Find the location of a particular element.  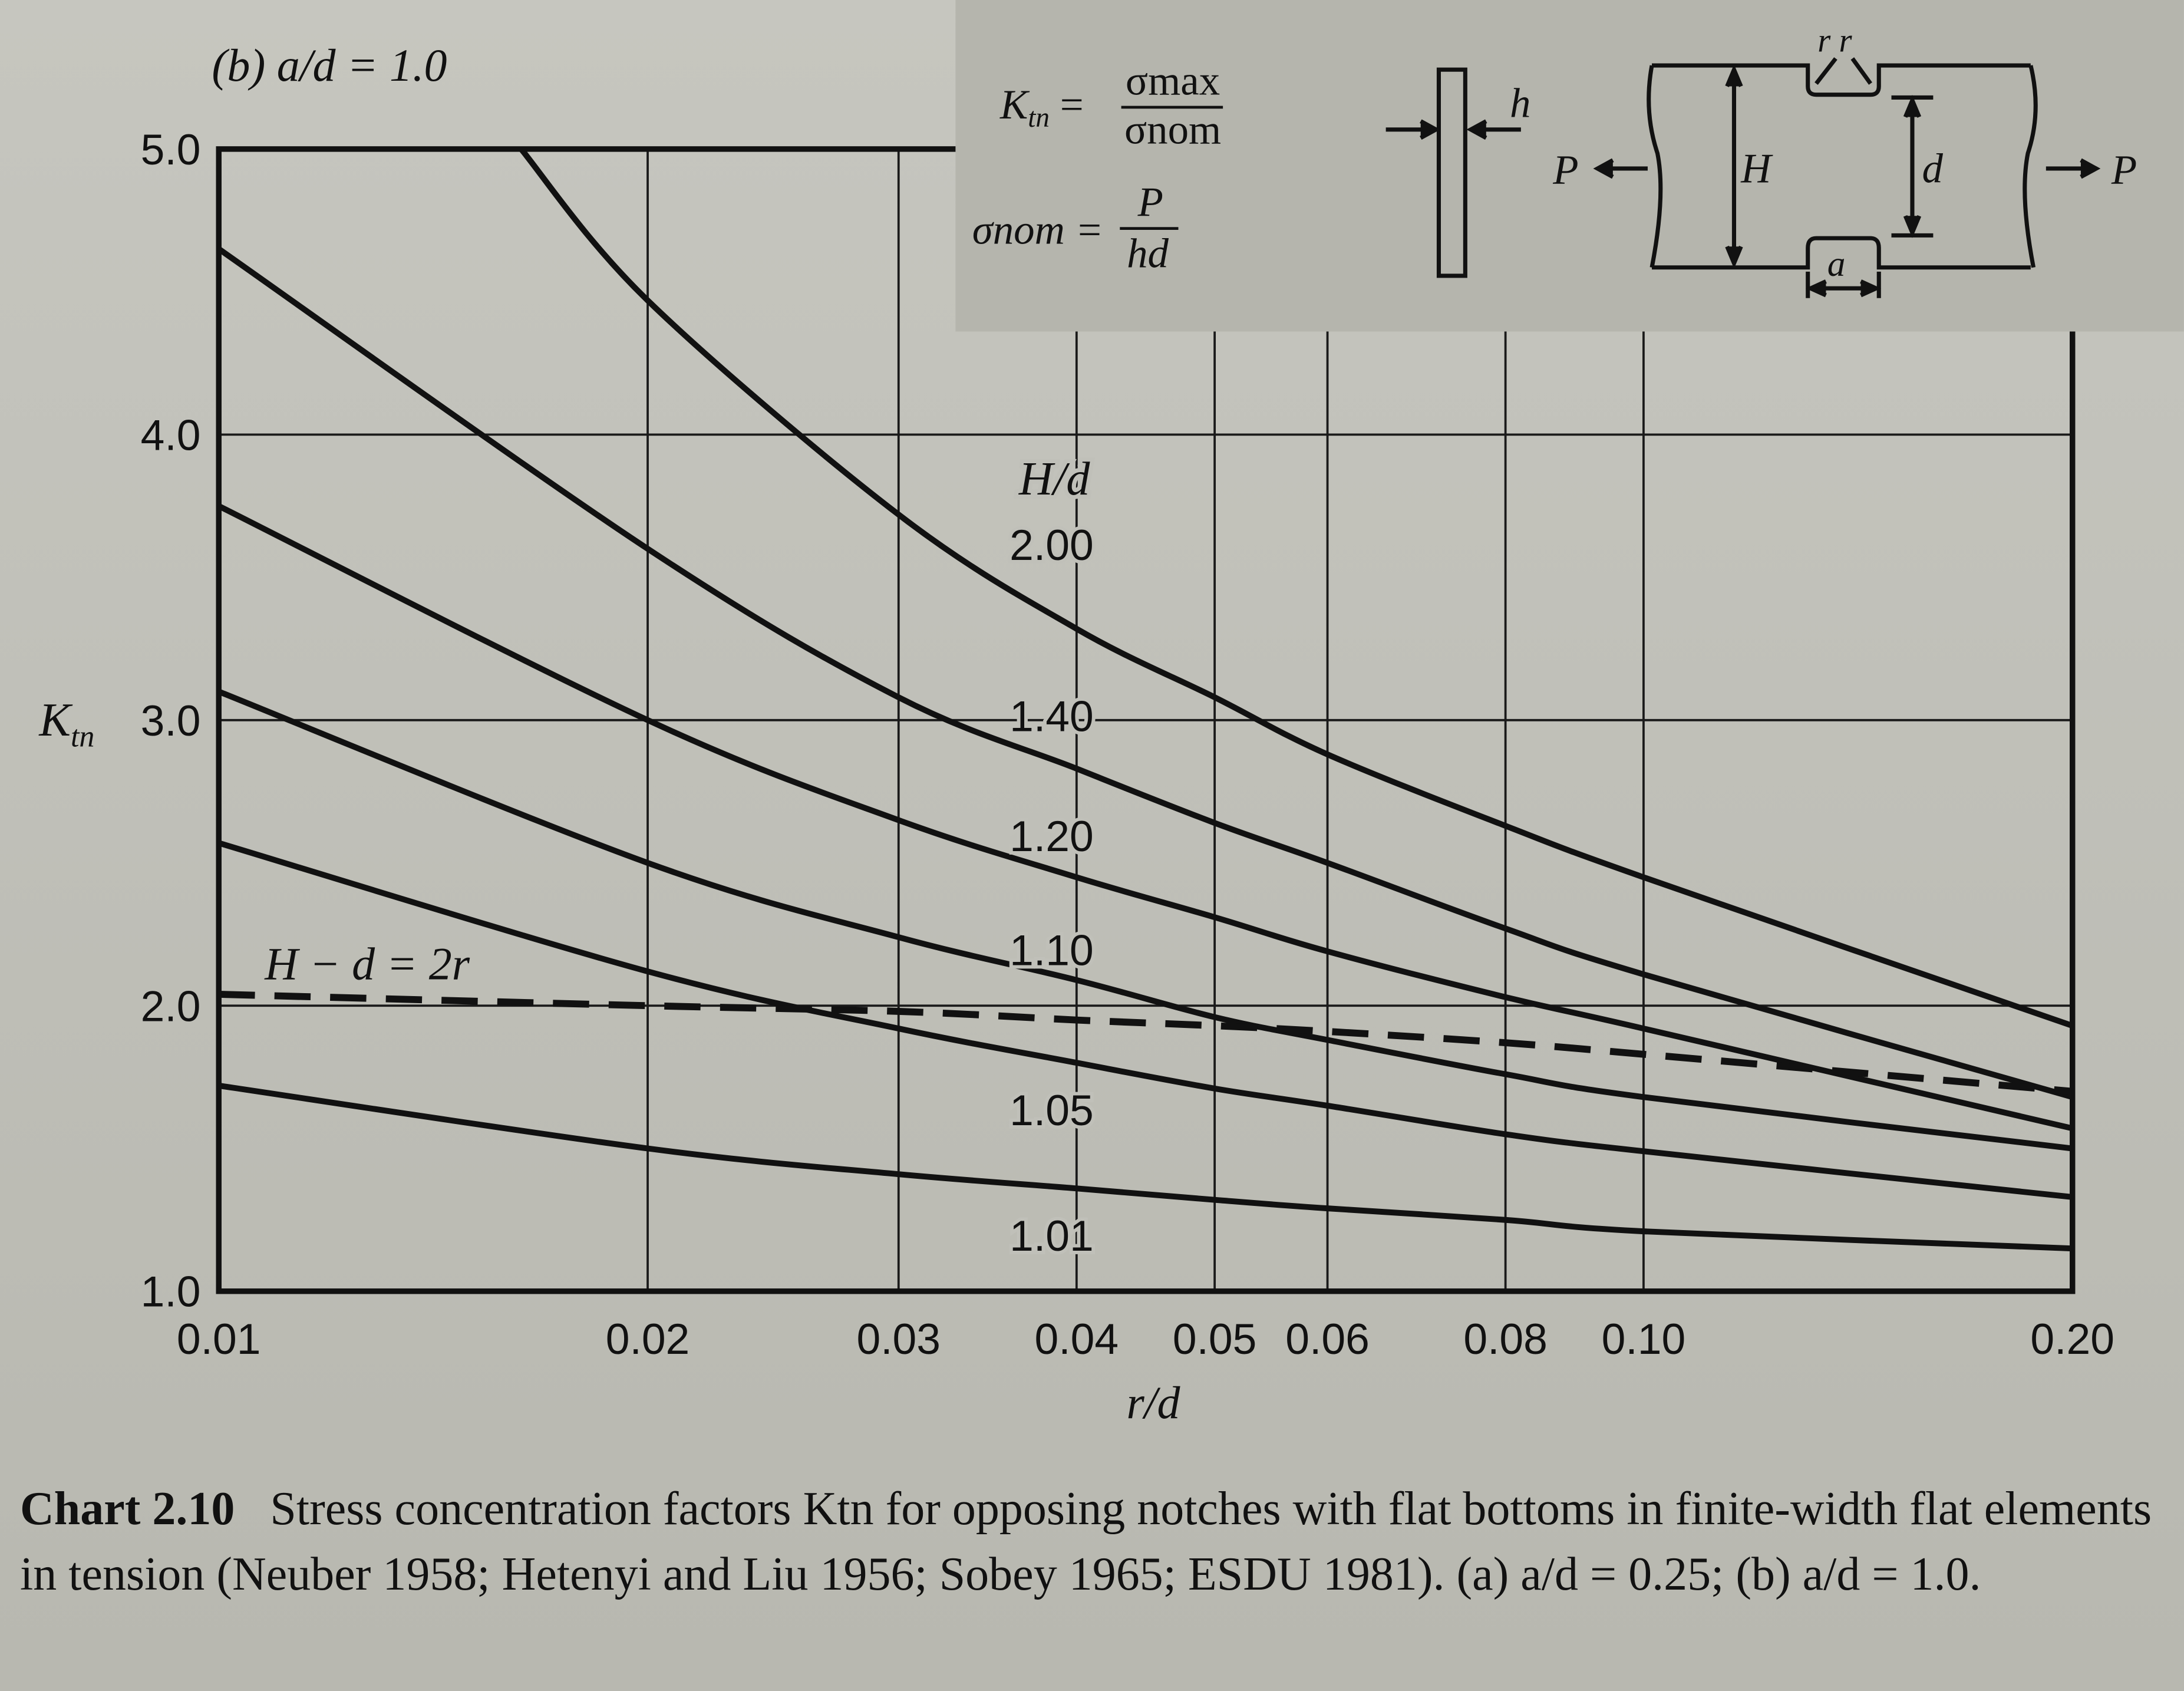

y-tick-label: 3.0 is located at coordinates (171, 721).